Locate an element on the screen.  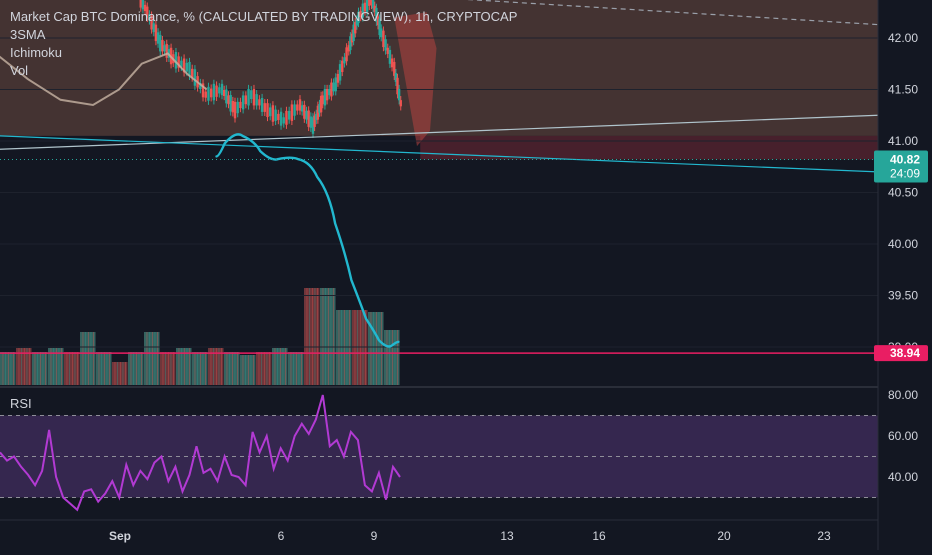
legend-indicator-vol: Vol is located at coordinates (19, 70).